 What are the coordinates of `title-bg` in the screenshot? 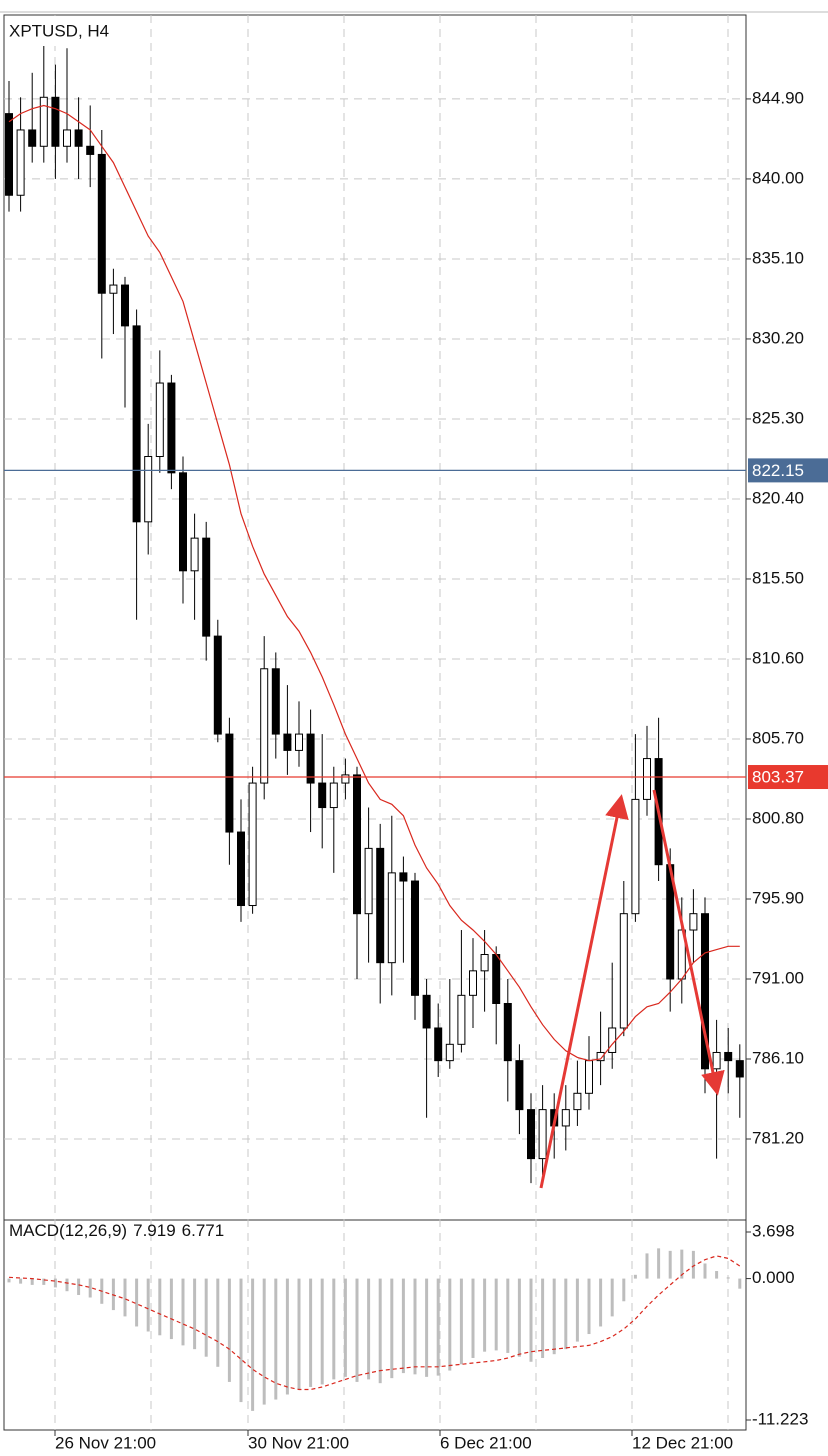 It's located at (66, 31).